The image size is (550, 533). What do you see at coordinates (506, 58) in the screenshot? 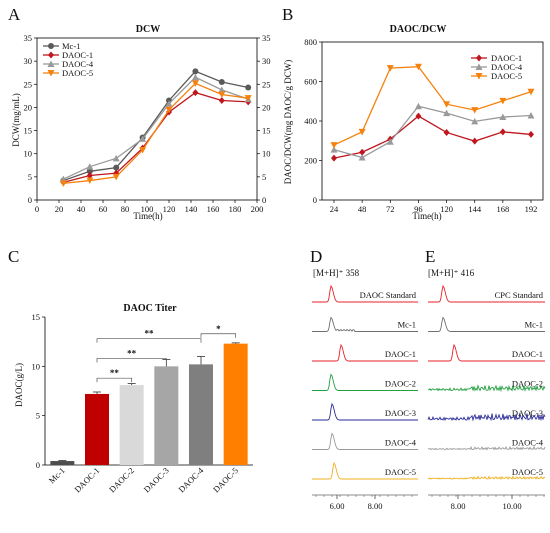
I see `chart-b-legend-label: DAOC-1` at bounding box center [506, 58].